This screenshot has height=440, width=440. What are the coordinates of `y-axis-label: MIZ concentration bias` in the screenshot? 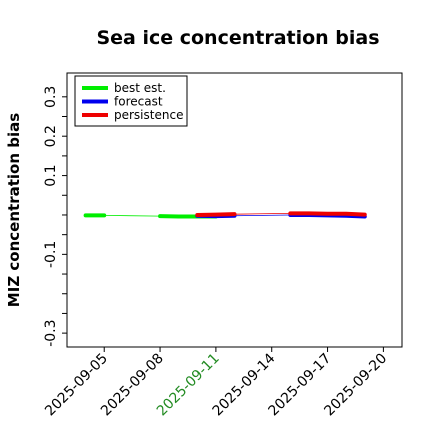 It's located at (14, 210).